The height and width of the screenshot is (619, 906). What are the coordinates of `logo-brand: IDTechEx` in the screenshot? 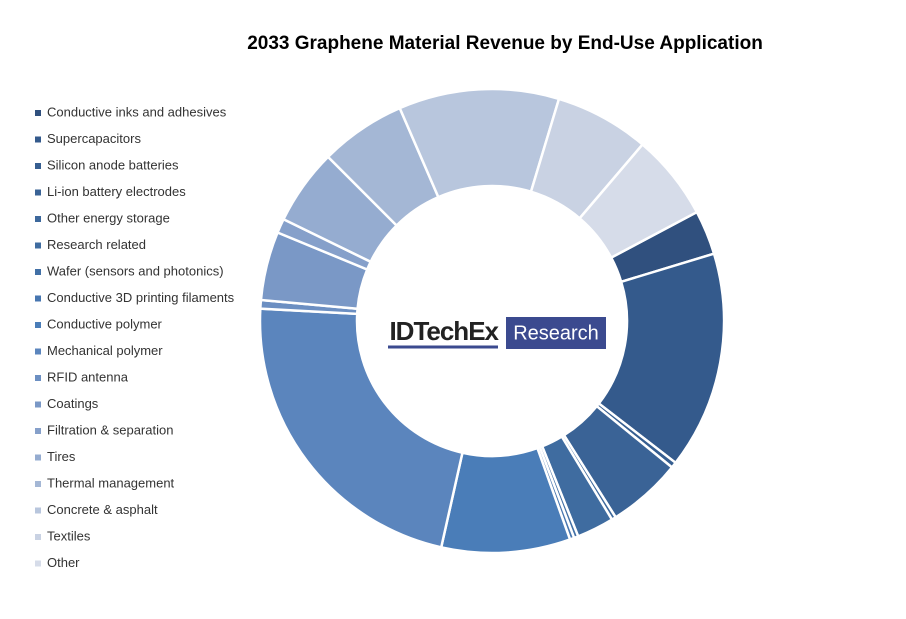 It's located at (444, 331).